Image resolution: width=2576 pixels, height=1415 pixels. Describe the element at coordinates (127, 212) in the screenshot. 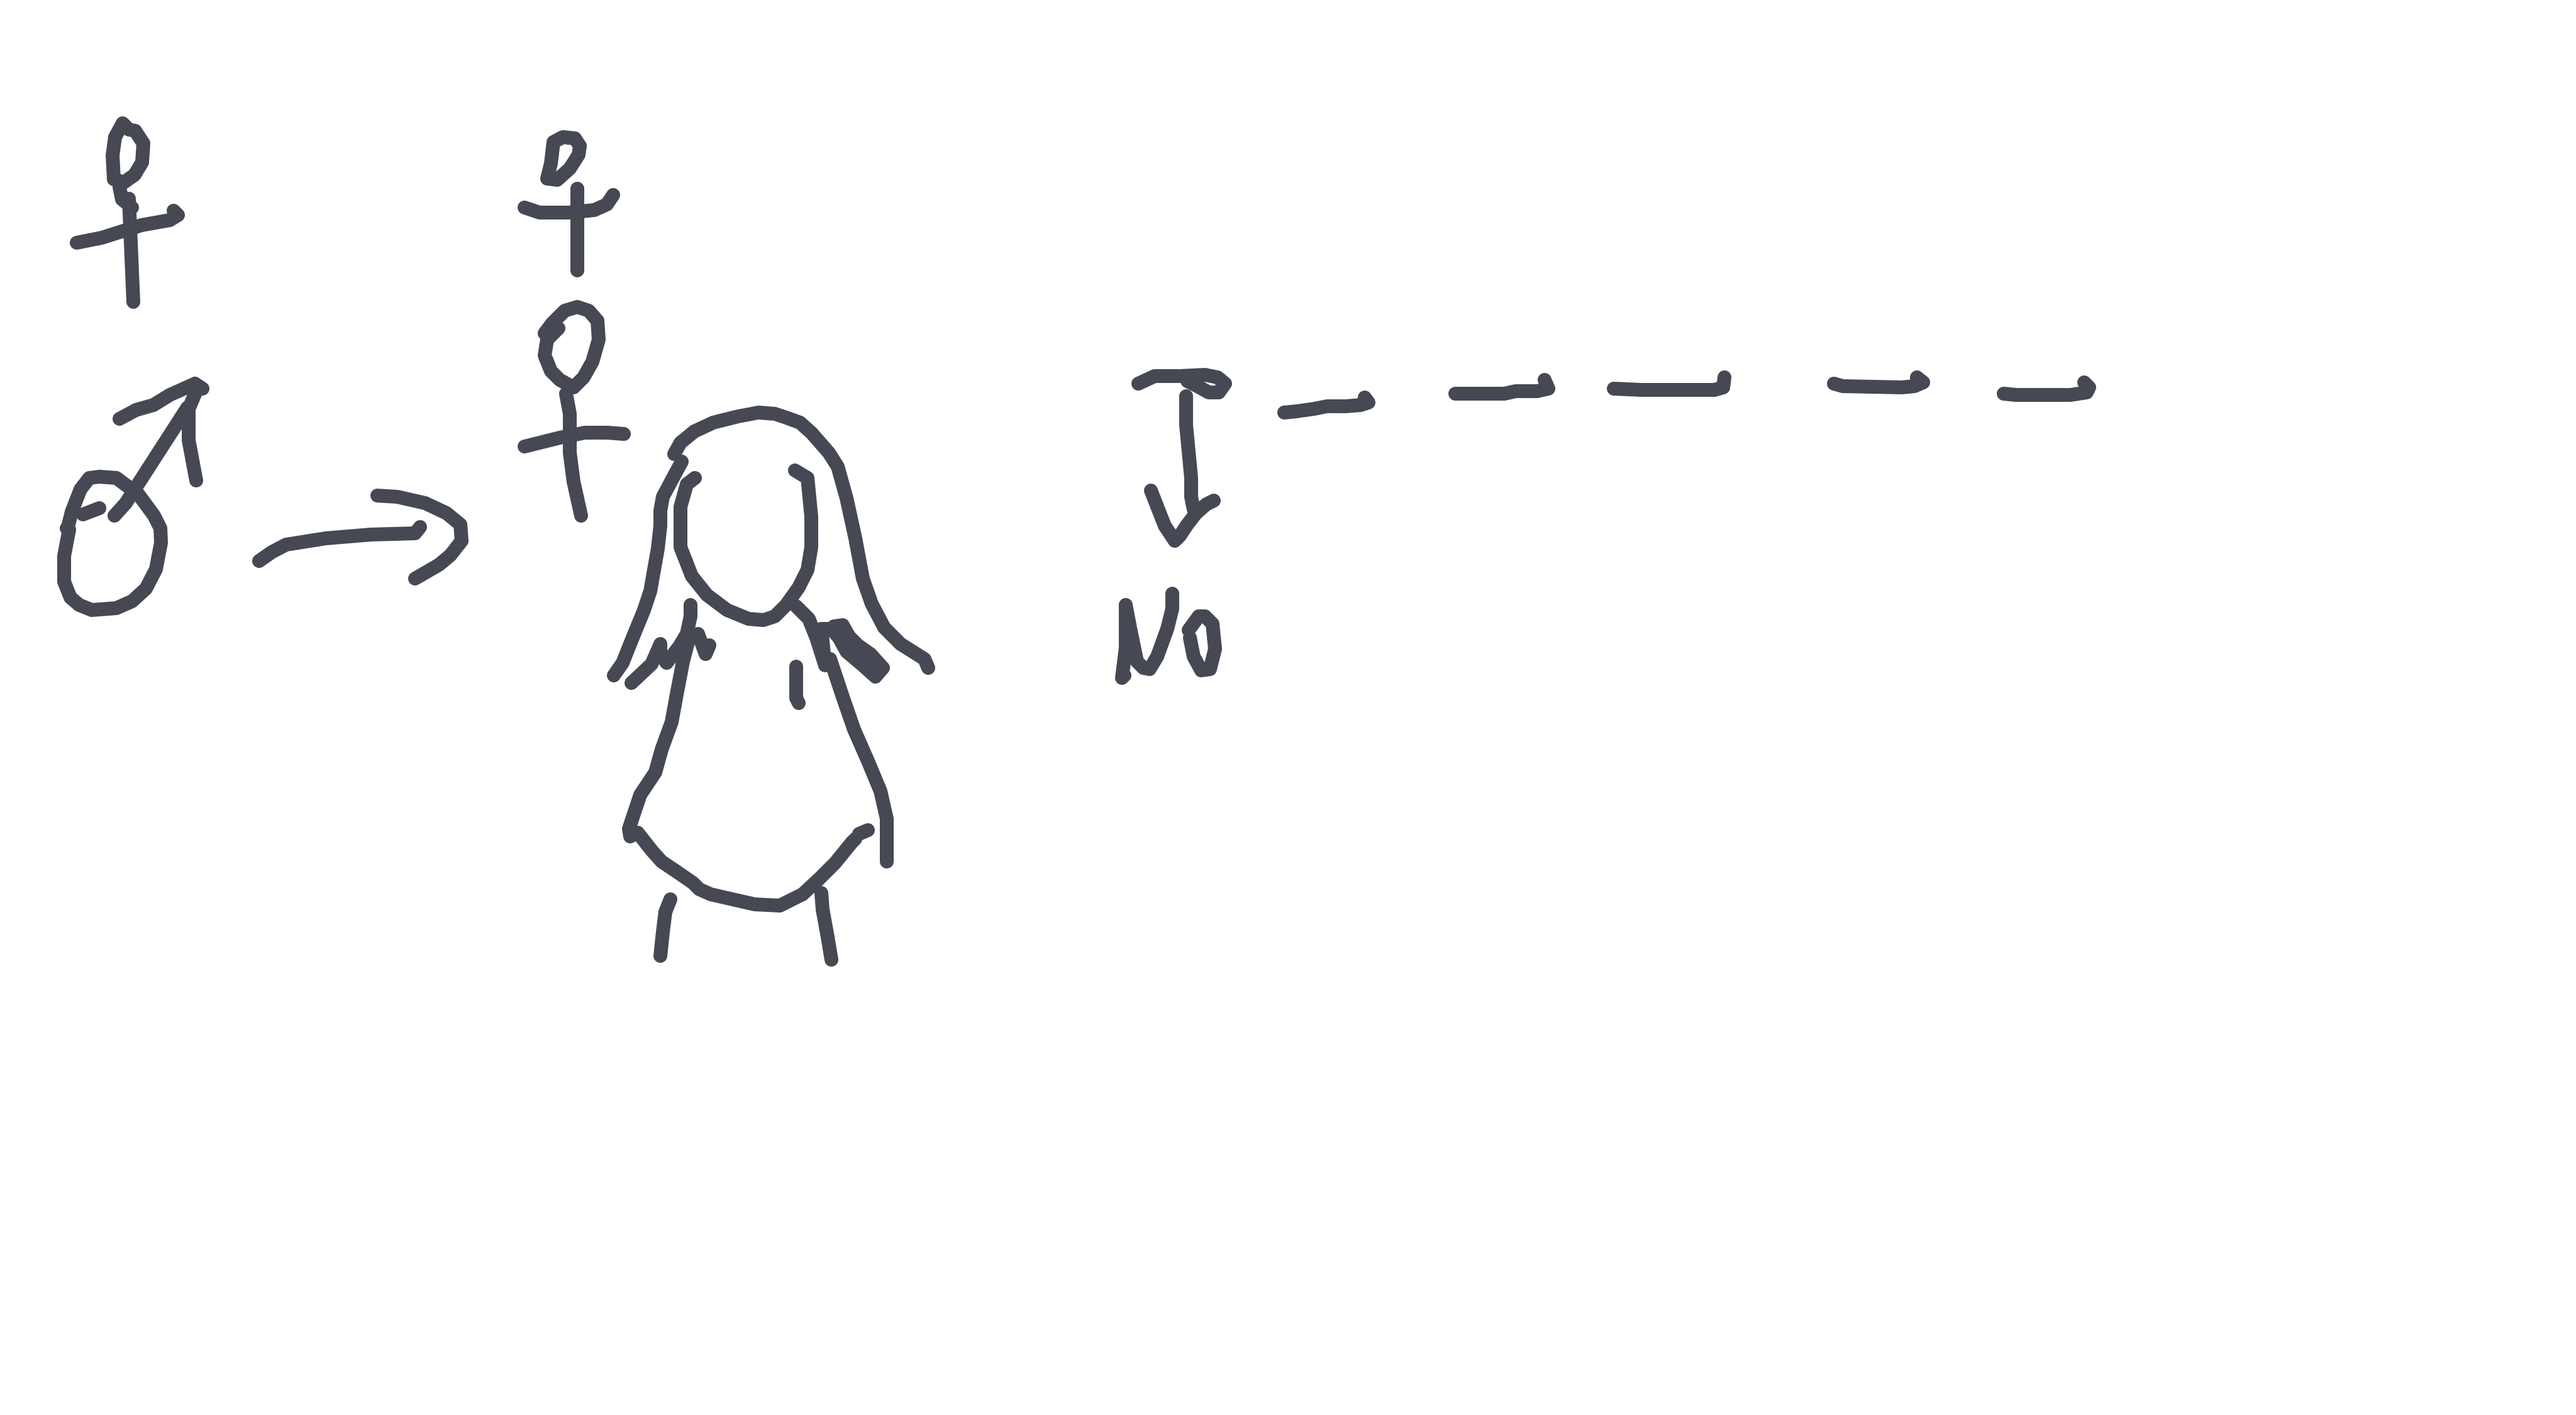

I see `female-symbol-top-left` at that location.